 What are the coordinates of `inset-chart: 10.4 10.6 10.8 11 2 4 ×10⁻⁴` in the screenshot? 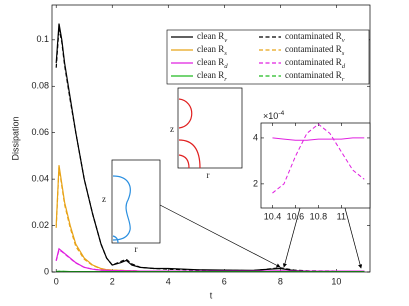 It's located at (312, 165).